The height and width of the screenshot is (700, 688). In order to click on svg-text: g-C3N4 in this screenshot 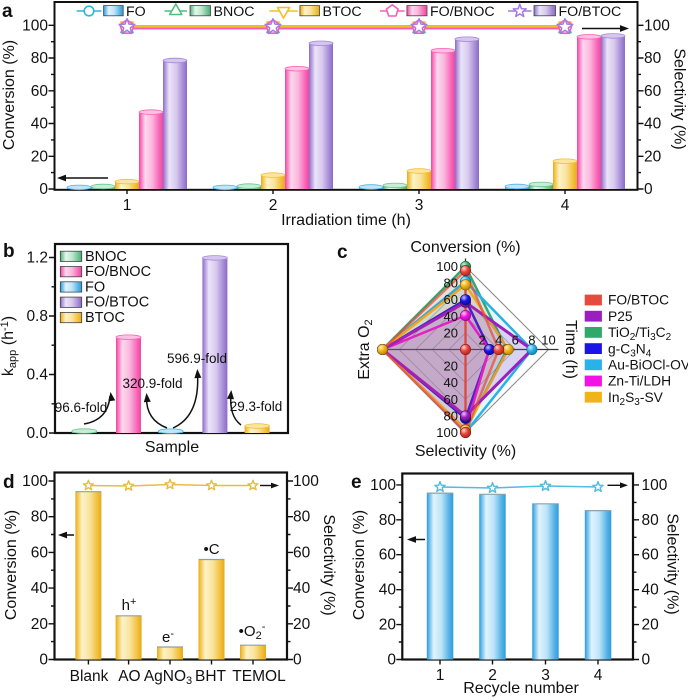, I will do `click(630, 350)`.